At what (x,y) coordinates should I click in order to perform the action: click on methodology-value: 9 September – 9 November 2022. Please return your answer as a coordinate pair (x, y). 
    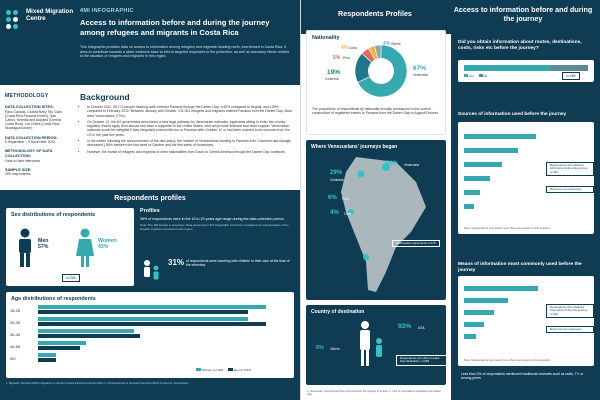
    Looking at the image, I should click on (30, 142).